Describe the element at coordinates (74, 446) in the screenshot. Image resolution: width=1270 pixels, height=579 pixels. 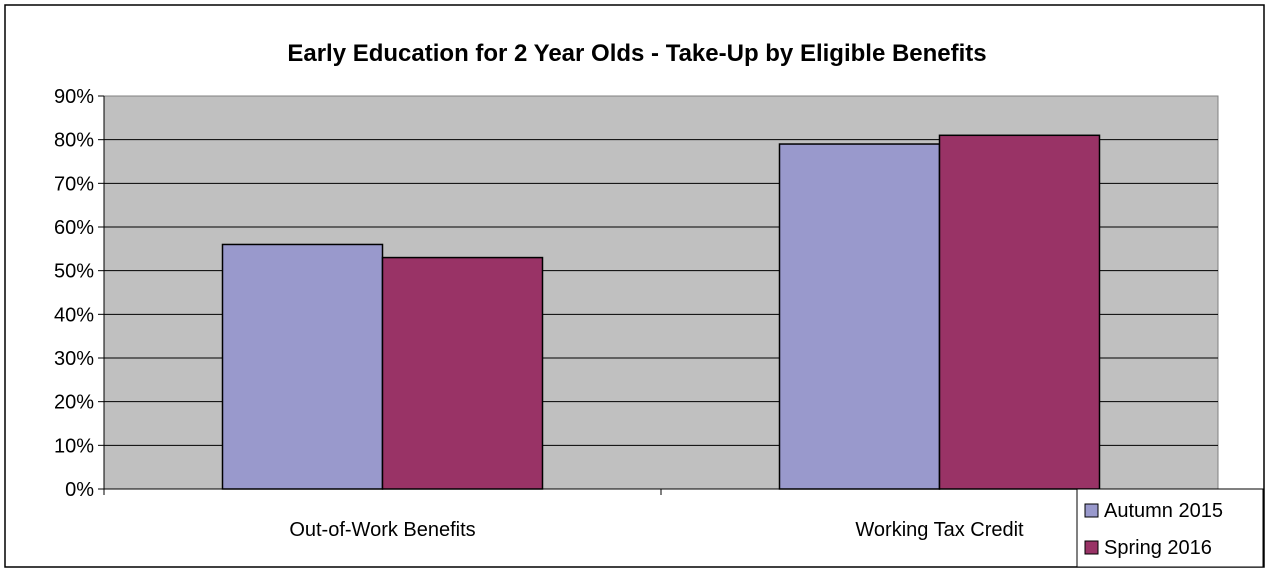
I see `y-tick-label: 10%` at that location.